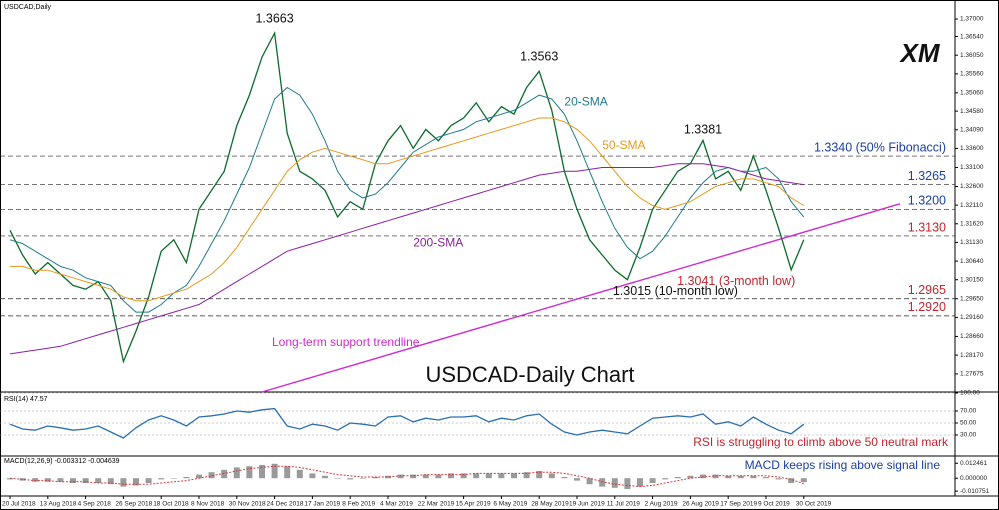 The width and height of the screenshot is (999, 510). I want to click on macd-title: MACD(12,26,9) -0.003312 -0.004639, so click(62, 461).